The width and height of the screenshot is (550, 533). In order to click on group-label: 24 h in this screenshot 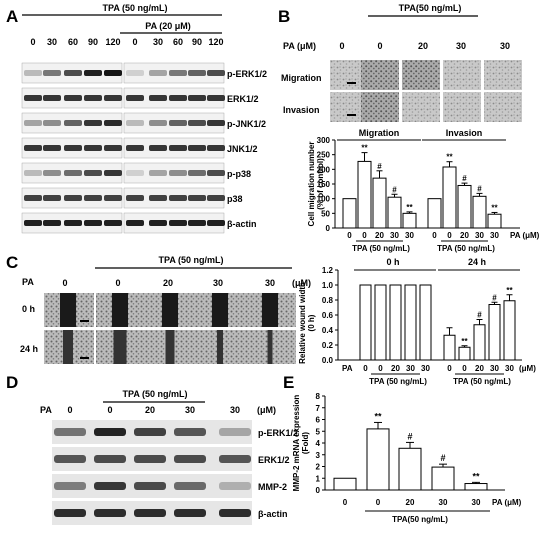, I will do `click(477, 262)`.